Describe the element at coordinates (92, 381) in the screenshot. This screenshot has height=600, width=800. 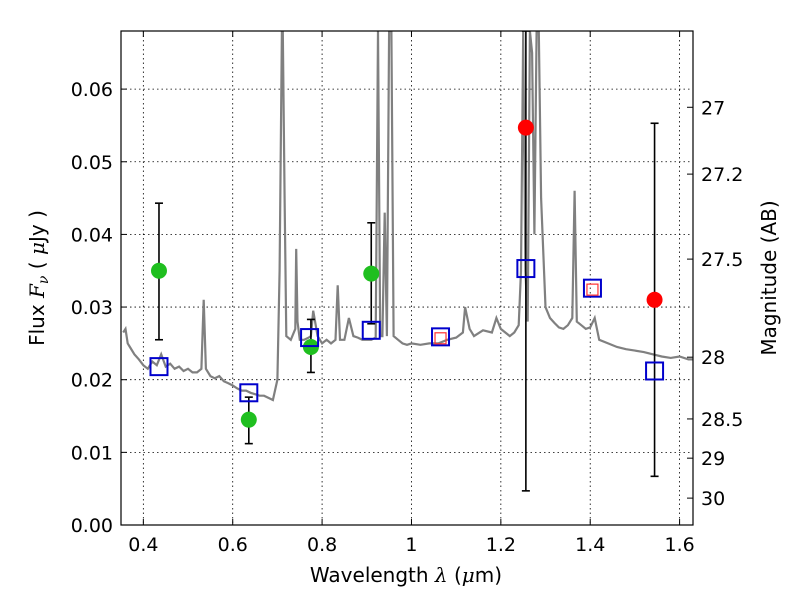
I see `y-tick-label: 0.02` at that location.